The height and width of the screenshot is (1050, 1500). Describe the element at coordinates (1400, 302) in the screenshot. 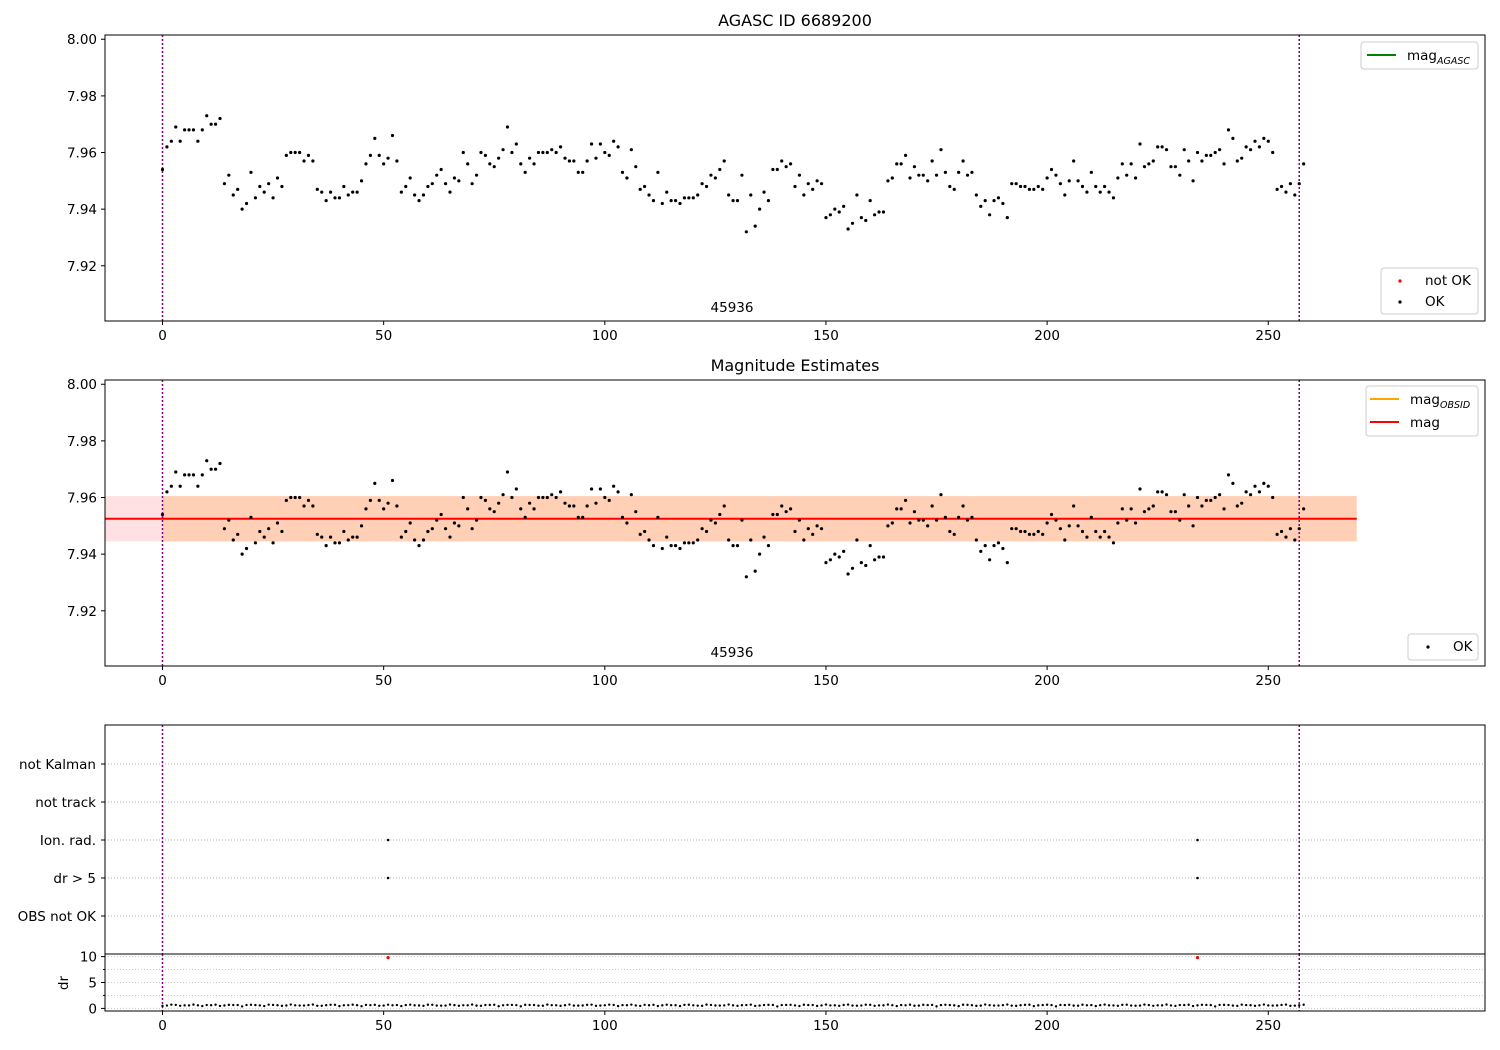

I see `legend-marker-ok` at that location.